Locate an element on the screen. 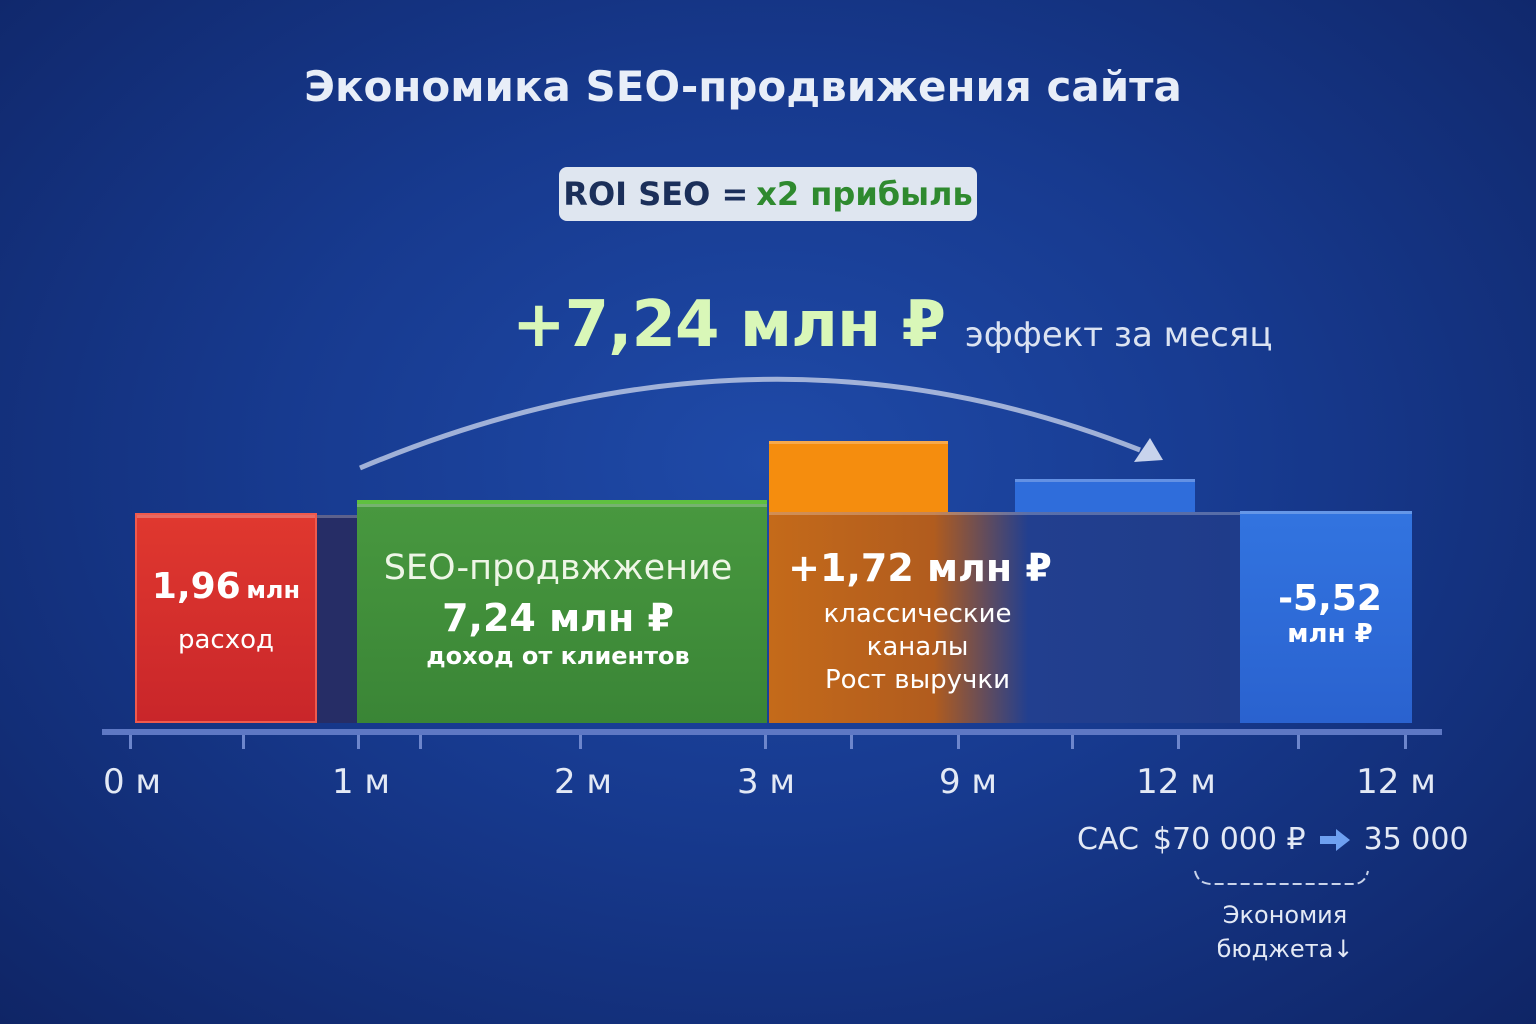 The width and height of the screenshot is (1536, 1024). roi-badge: ROI SEO = x2 прибыль is located at coordinates (768, 194).